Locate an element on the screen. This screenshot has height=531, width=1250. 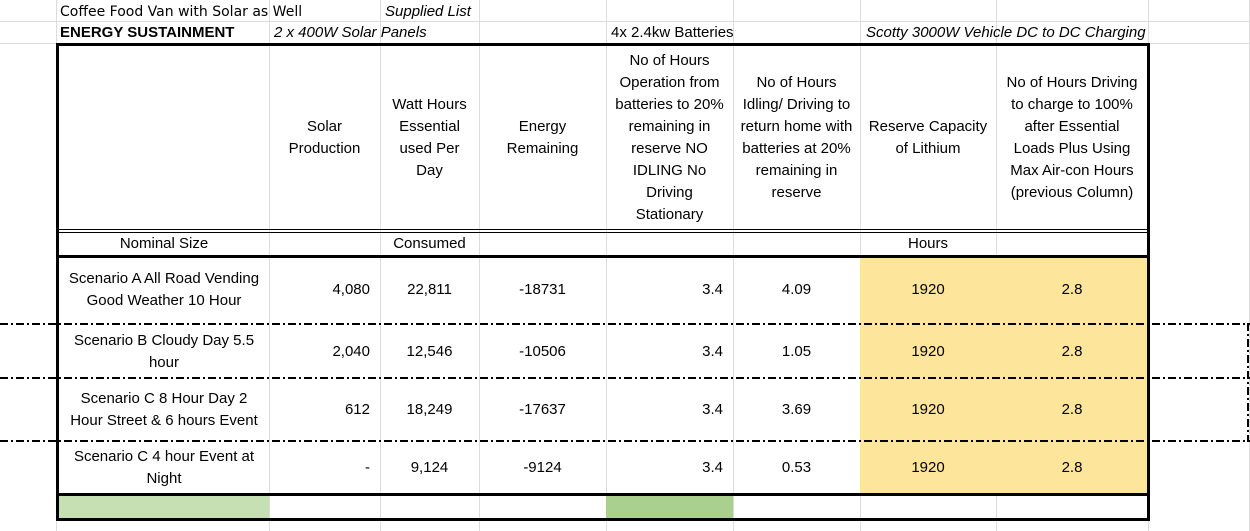
watt-value: 22,811 is located at coordinates (429, 289).